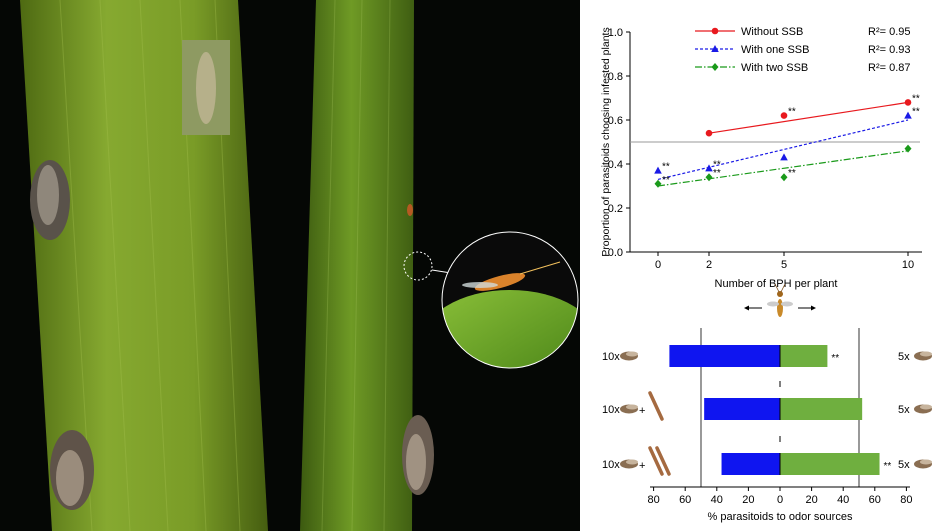  Describe the element at coordinates (908, 265) in the screenshot. I see `x-tick-label: 10` at that location.